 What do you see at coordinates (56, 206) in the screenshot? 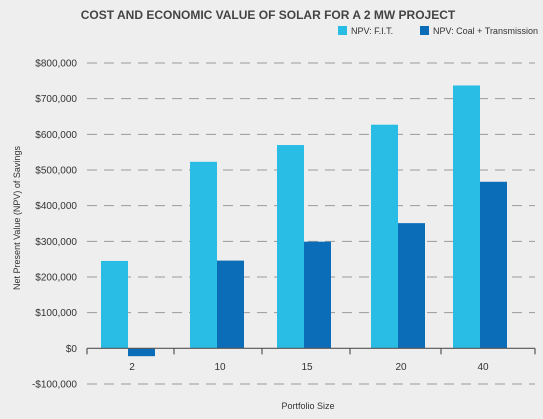
I see `y-tick-label: $400,000` at bounding box center [56, 206].